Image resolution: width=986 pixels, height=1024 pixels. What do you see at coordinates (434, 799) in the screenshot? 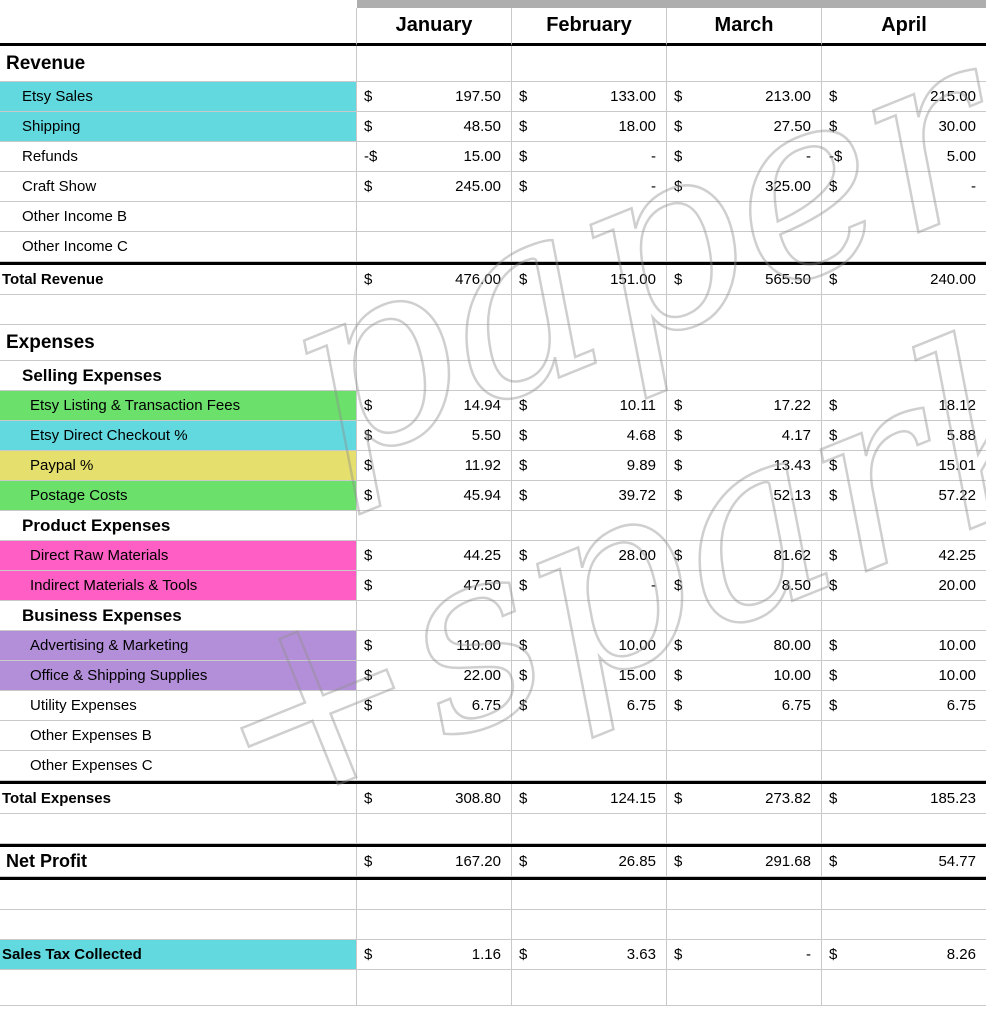
I see `cell-total-expenses-january: $308.80` at bounding box center [434, 799].